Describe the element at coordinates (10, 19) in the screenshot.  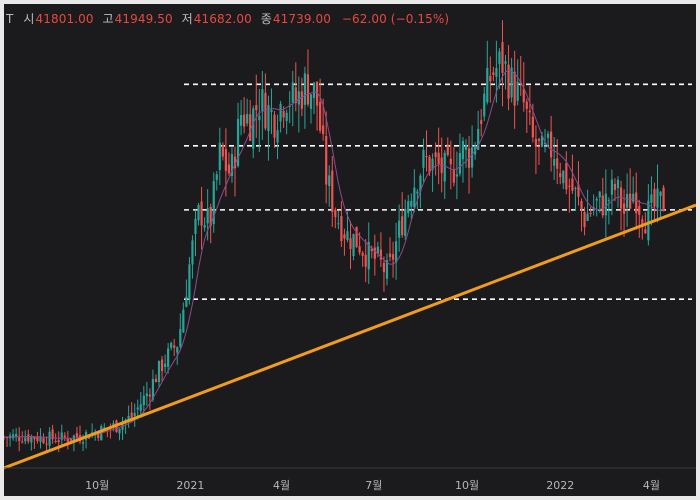
I see `symbol-fragment: T` at that location.